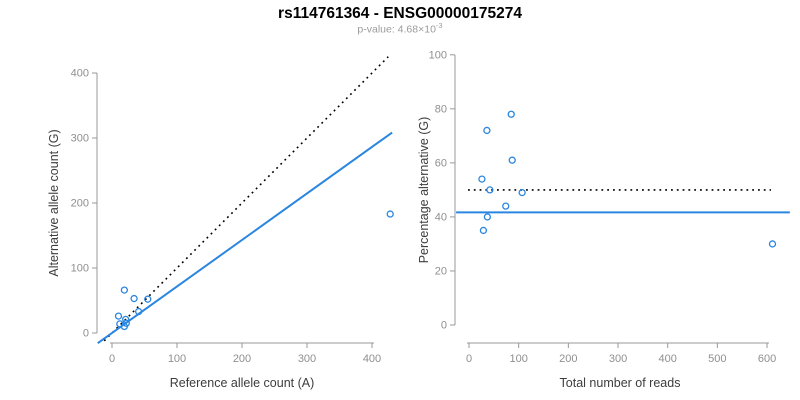  What do you see at coordinates (80, 204) in the screenshot?
I see `y-tick-label: 200` at bounding box center [80, 204].